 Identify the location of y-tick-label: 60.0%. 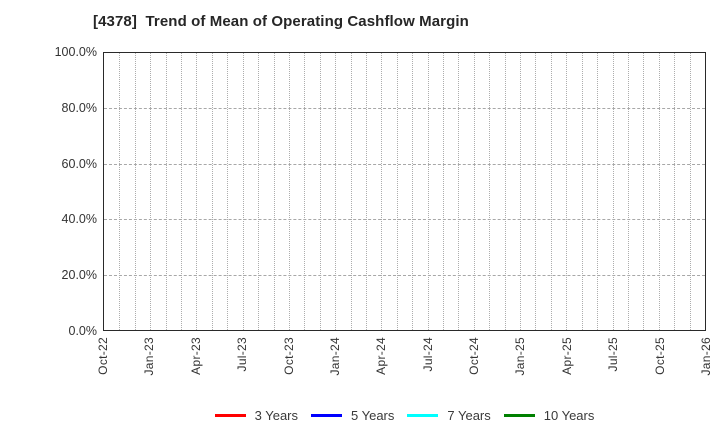
(79, 163).